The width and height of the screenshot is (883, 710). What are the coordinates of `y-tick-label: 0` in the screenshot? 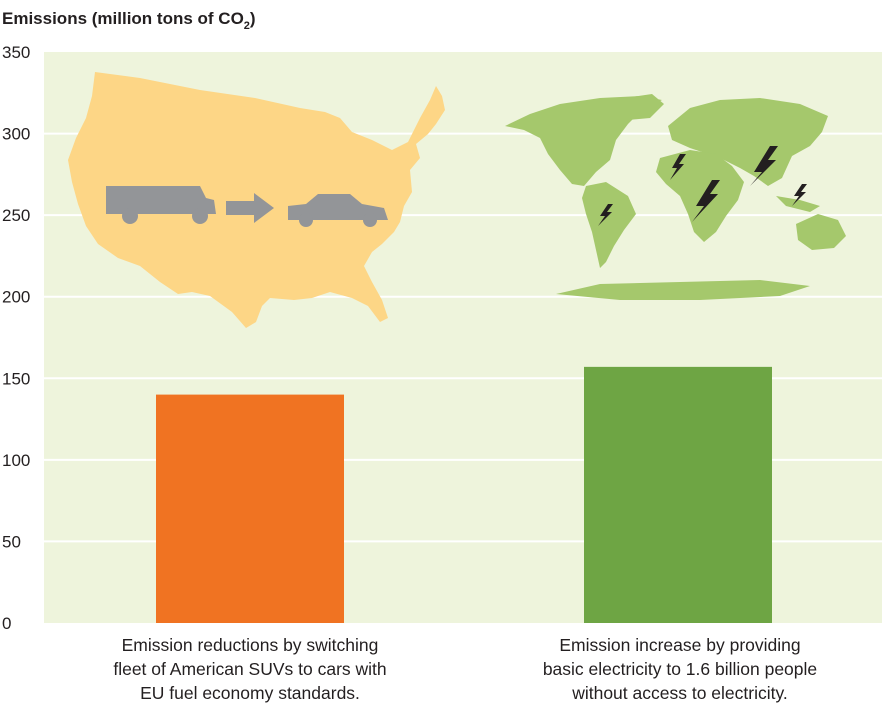 It's located at (6, 623).